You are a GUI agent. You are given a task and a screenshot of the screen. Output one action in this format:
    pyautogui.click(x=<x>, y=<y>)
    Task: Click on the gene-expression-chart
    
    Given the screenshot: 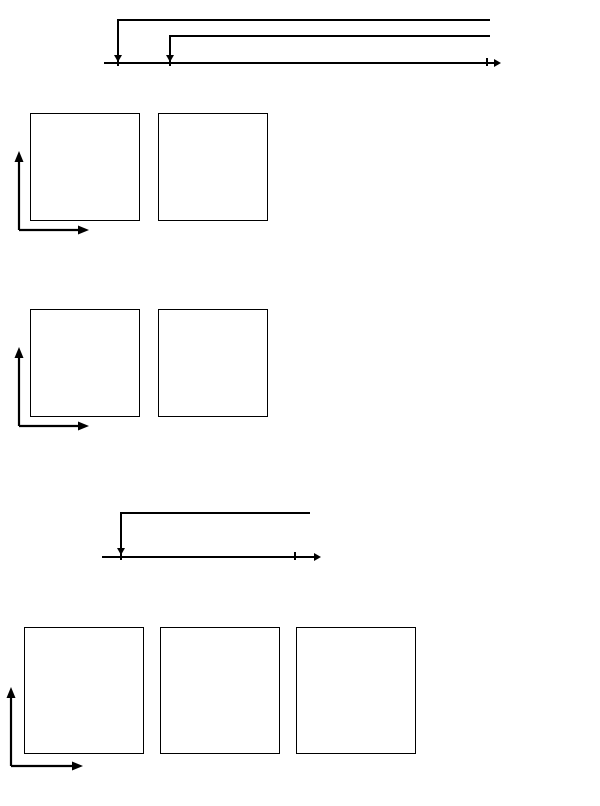 What is the action you would take?
    pyautogui.click(x=514, y=448)
    